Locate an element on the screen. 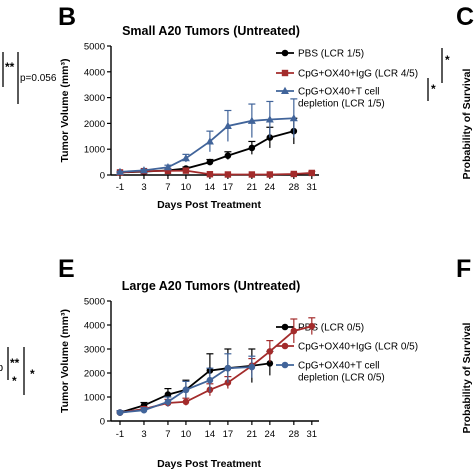  left-edge-char: p is located at coordinates (1, 368).